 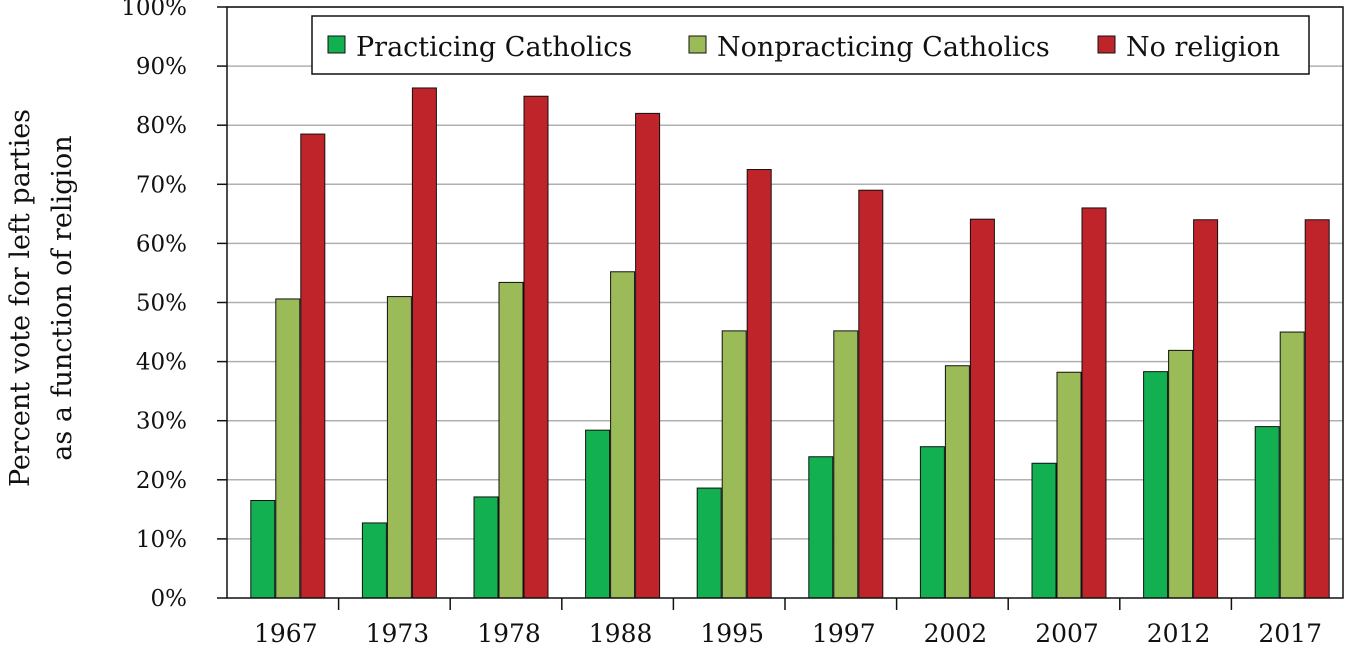 What do you see at coordinates (286, 633) in the screenshot?
I see `x-tick-label: 1967` at bounding box center [286, 633].